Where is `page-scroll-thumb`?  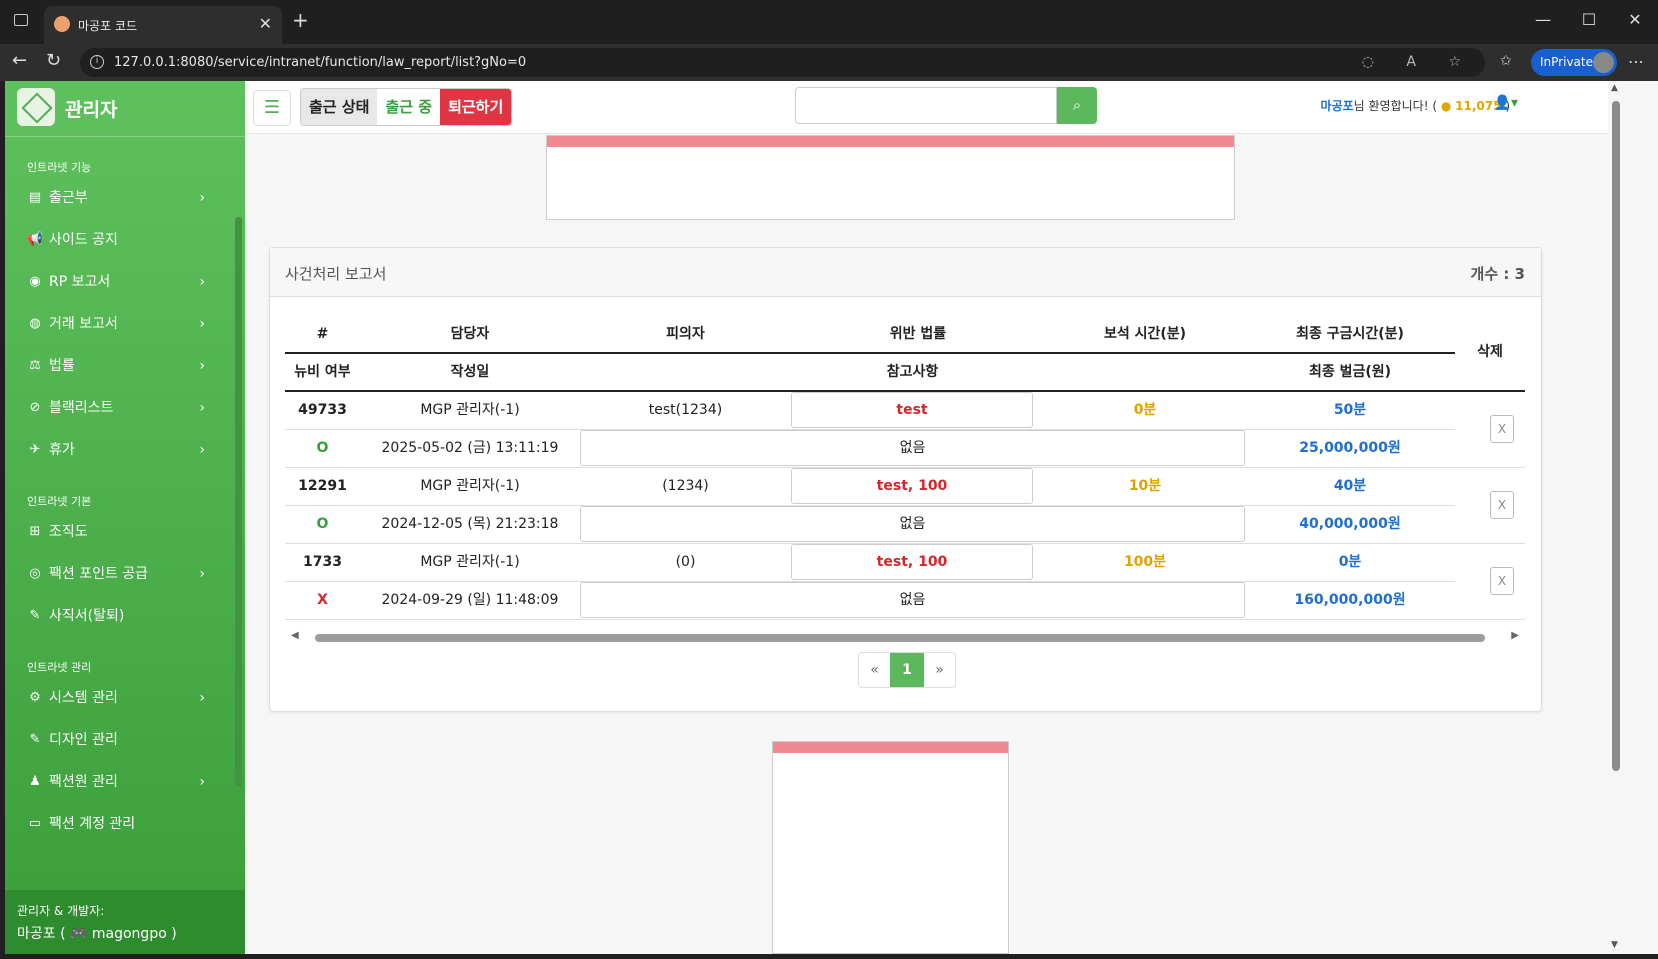 page-scroll-thumb is located at coordinates (1616, 436).